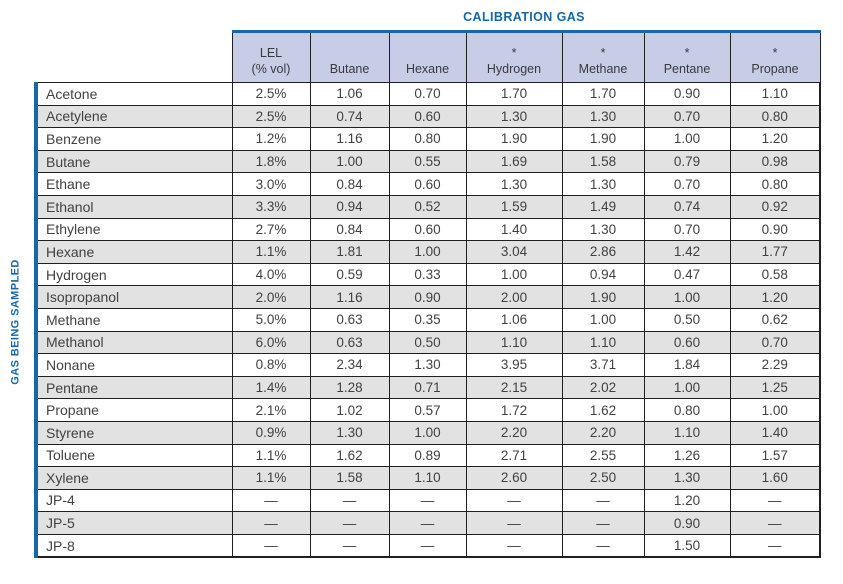  Describe the element at coordinates (133, 387) in the screenshot. I see `row-label: Pentane` at that location.